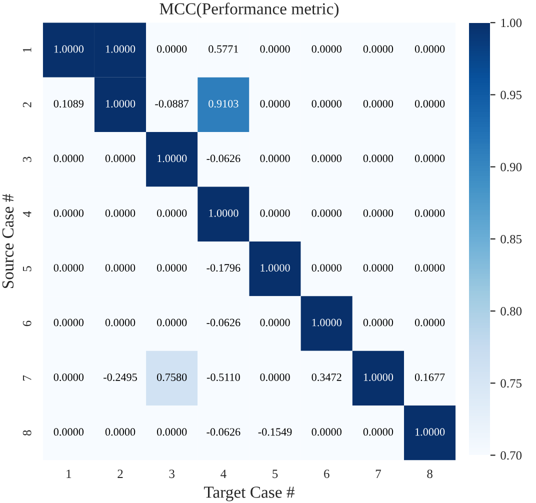  I want to click on x-tick-label: 5, so click(275, 474).